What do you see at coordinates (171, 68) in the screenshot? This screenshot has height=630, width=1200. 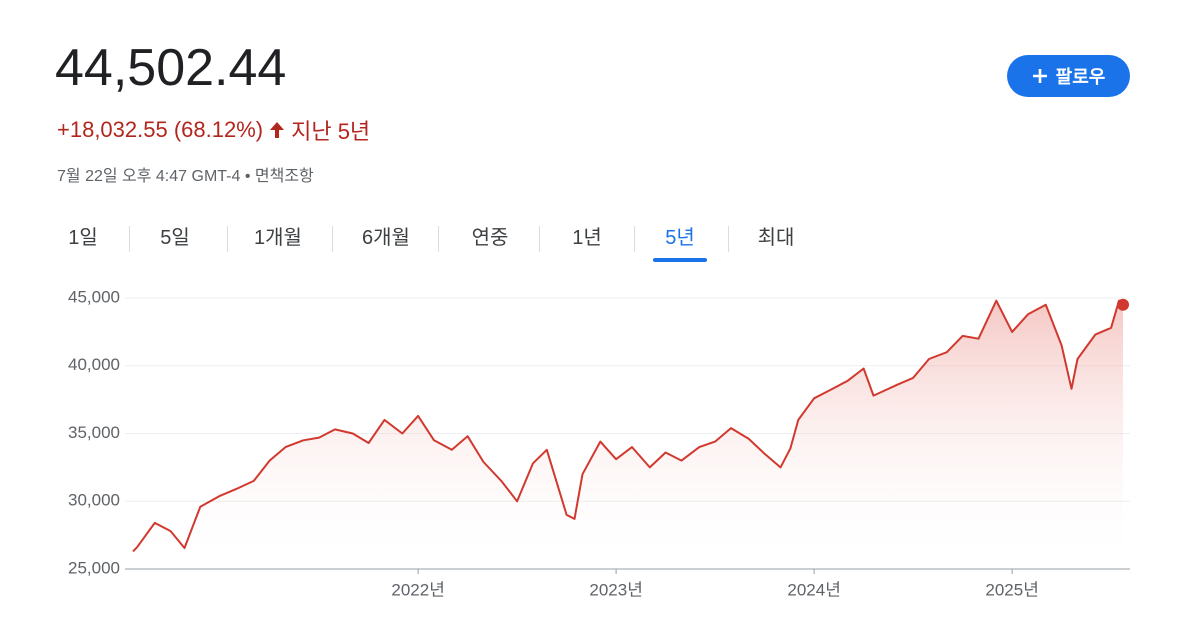 I see `price: 44,502.44` at bounding box center [171, 68].